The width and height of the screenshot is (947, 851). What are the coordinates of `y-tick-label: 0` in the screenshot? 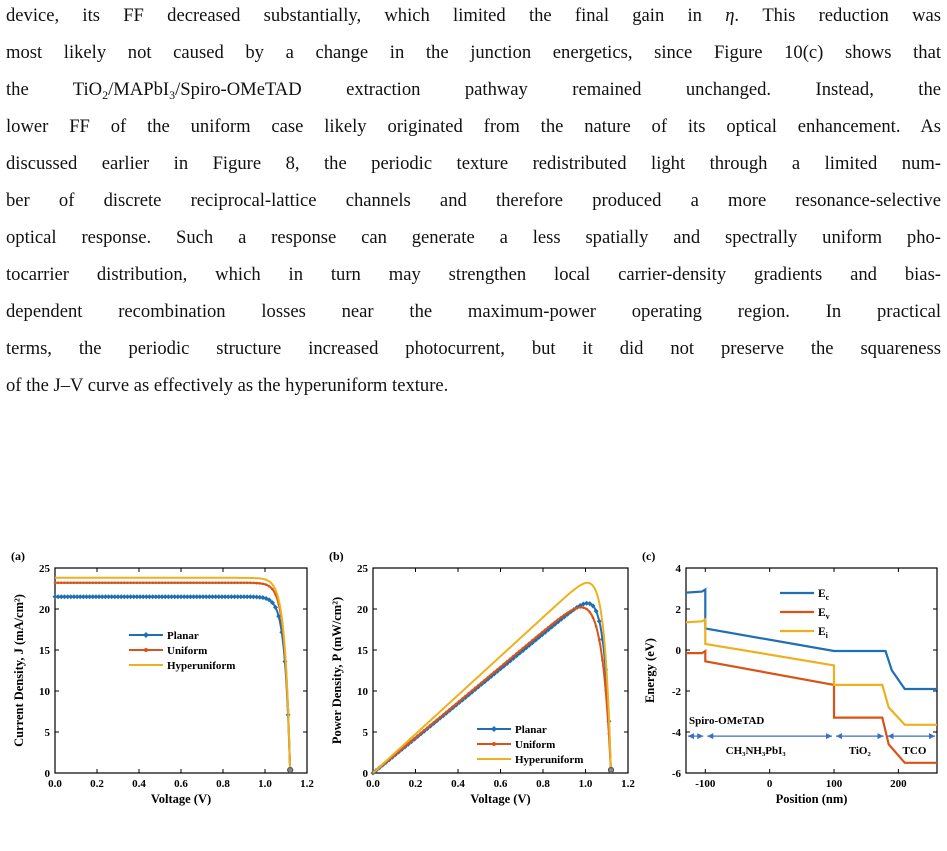 It's located at (679, 651).